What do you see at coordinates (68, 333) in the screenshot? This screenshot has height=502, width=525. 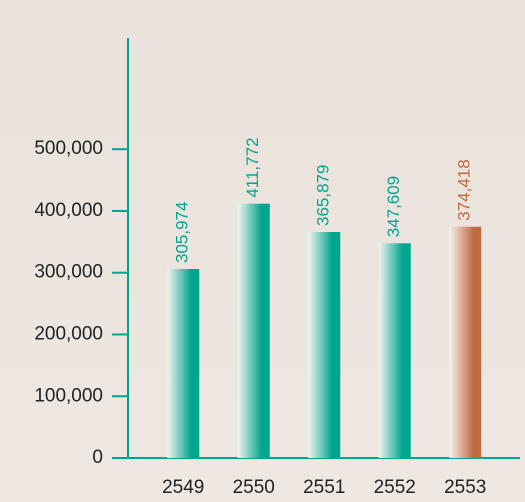 I see `y-tick-label: 200,000` at bounding box center [68, 333].